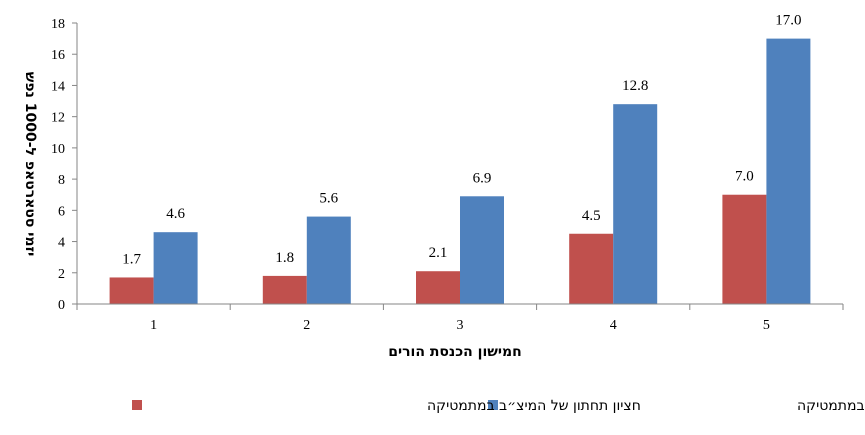 This screenshot has height=435, width=865. What do you see at coordinates (493, 405) in the screenshot?
I see `legend-swatch-upper-decile` at bounding box center [493, 405].